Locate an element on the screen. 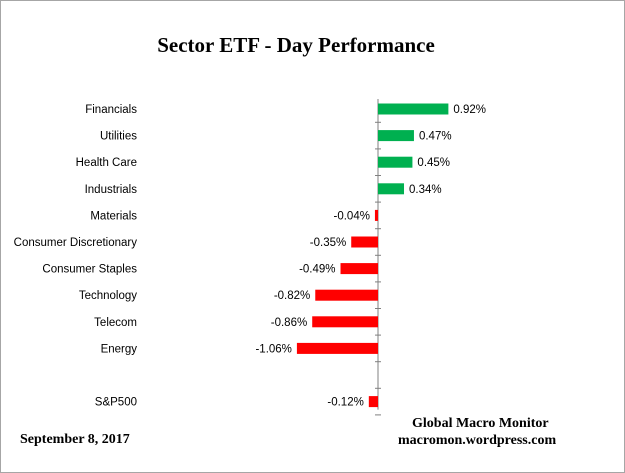  category-label: S&P500 is located at coordinates (116, 403).